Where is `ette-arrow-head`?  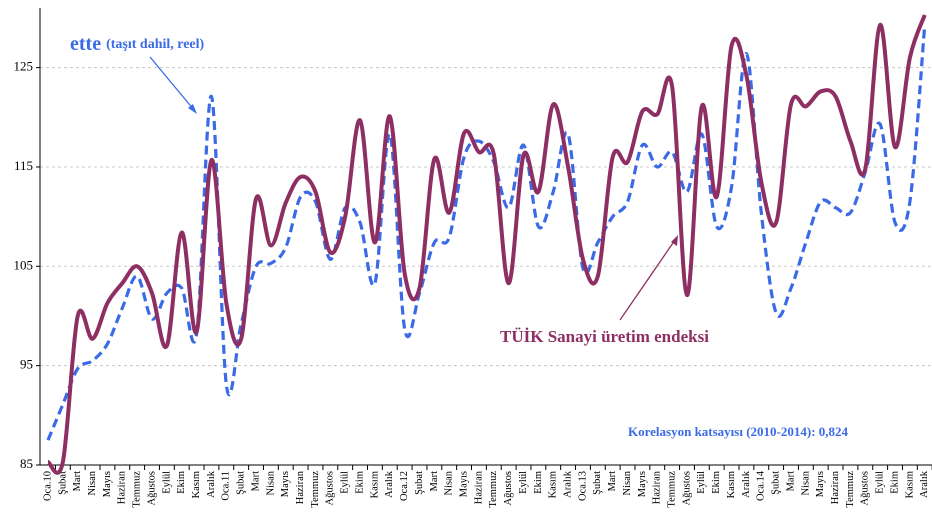
ette-arrow-head is located at coordinates (192, 109).